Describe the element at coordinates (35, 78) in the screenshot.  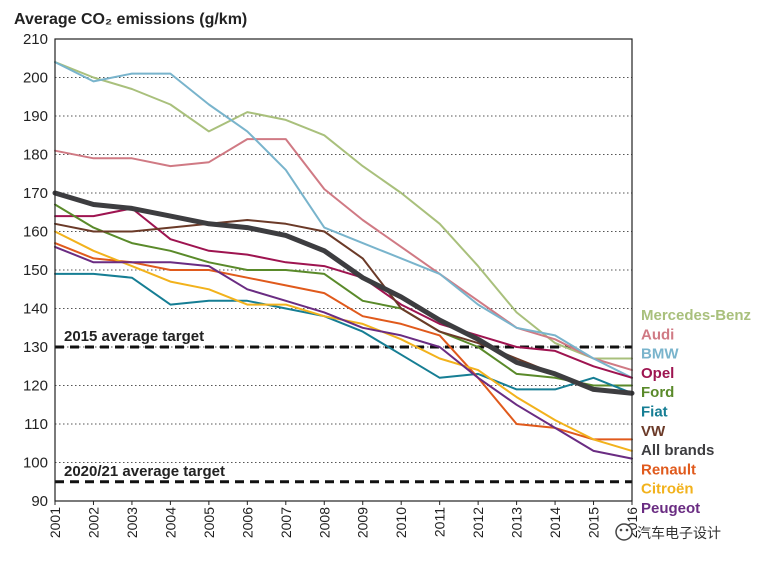
I see `y-tick-label: 200` at that location.